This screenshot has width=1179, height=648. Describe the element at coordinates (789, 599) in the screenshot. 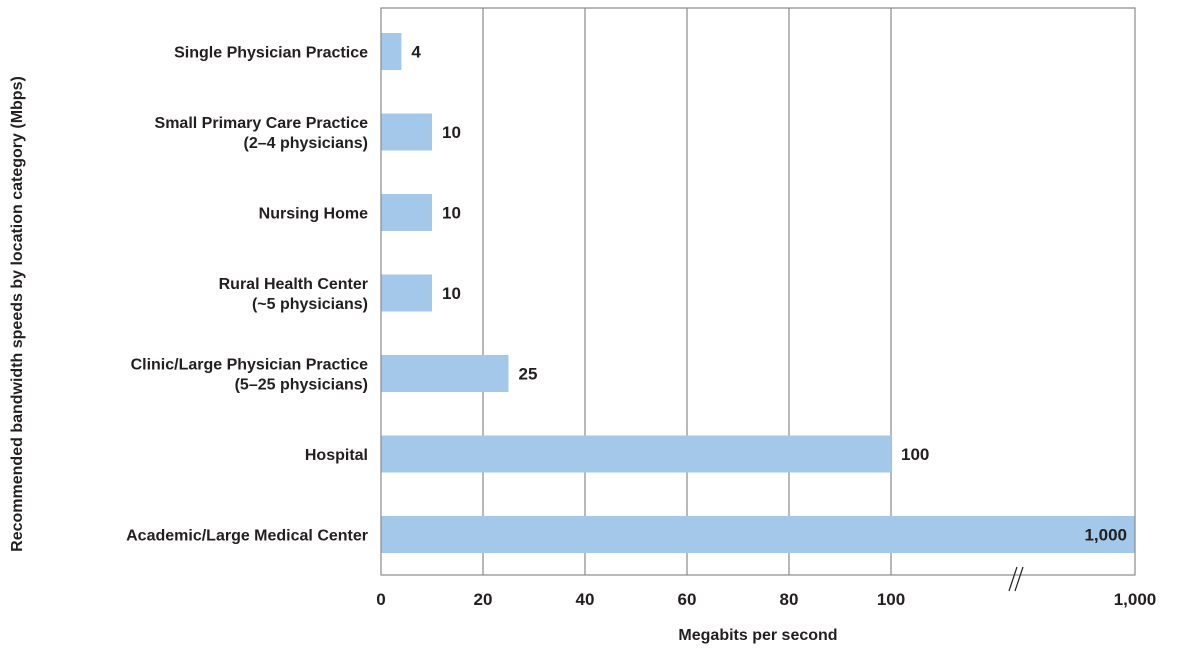

I see `x-tick-label-4: 80` at that location.